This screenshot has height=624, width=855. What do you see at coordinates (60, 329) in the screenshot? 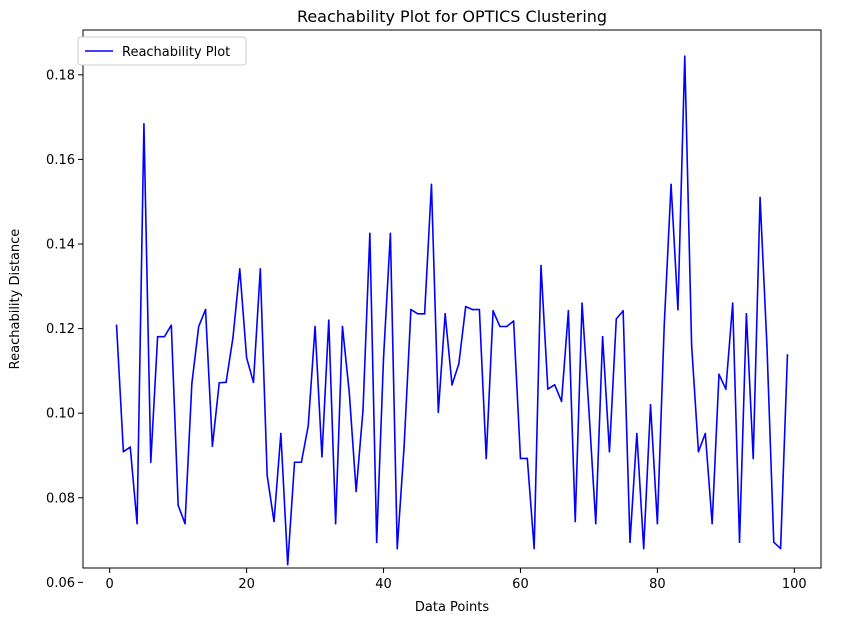
I see `y-tick-label: 0.12` at bounding box center [60, 329].